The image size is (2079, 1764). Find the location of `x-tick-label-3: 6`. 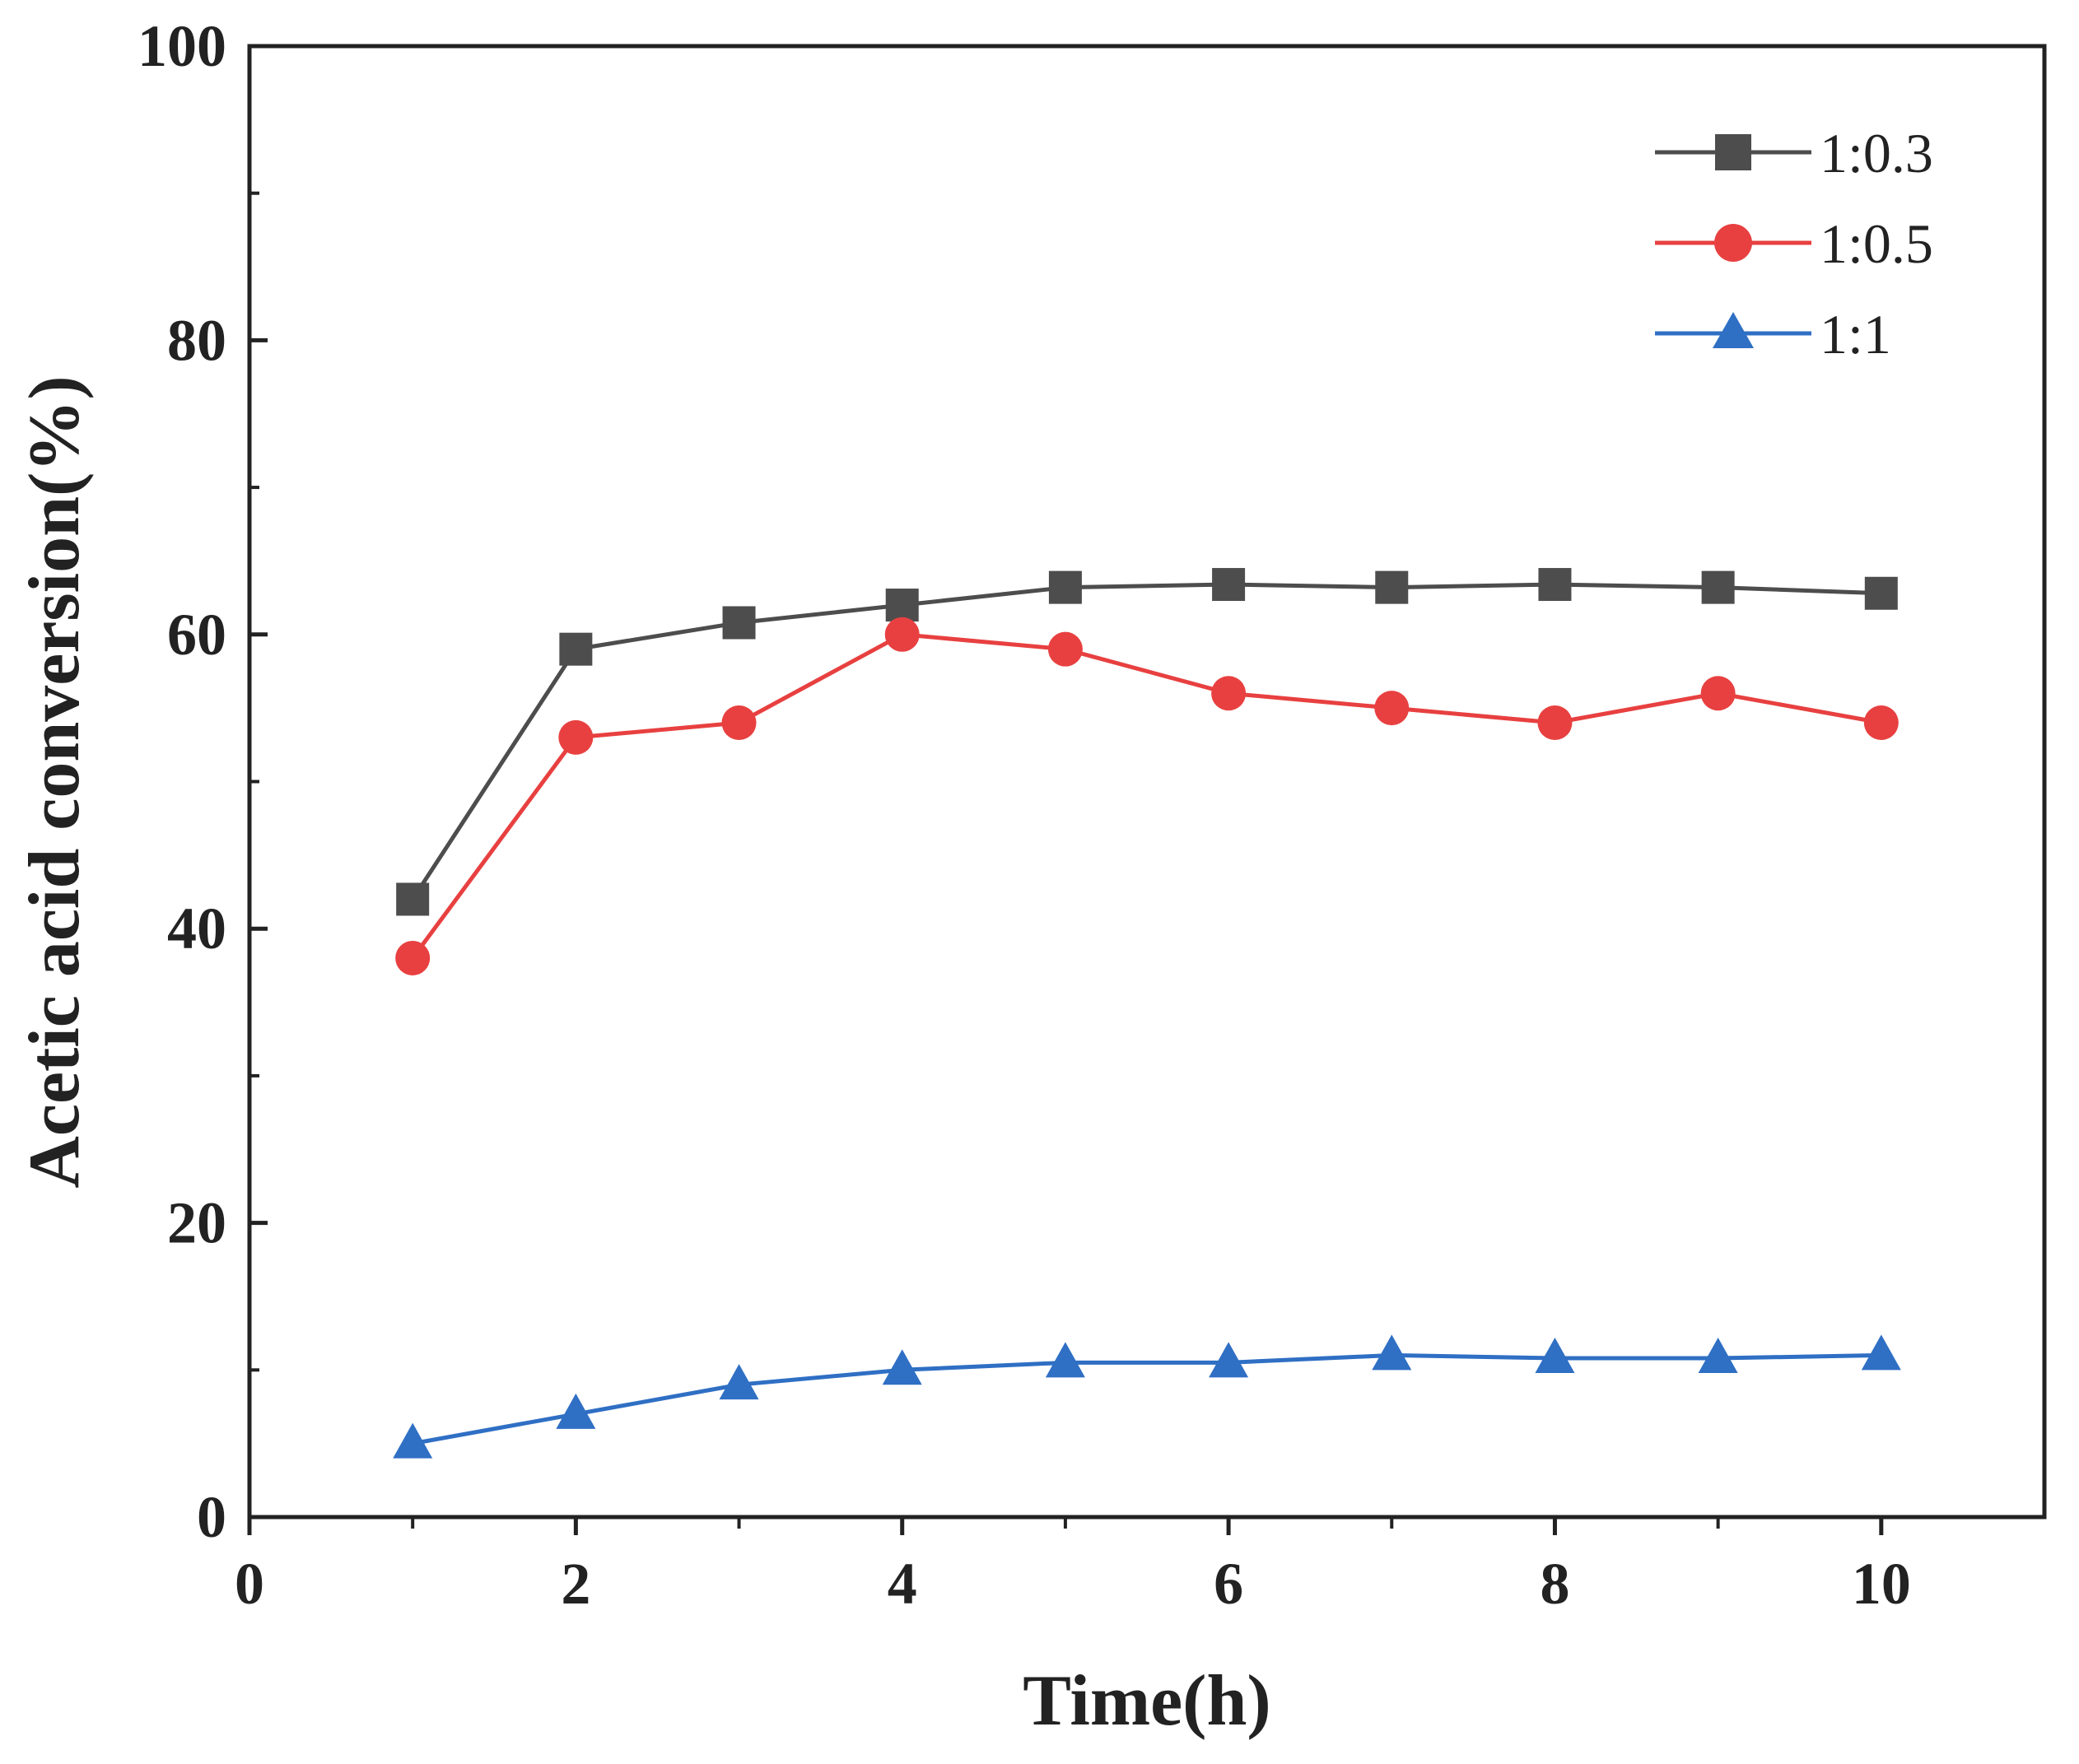

x-tick-label-3: 6 is located at coordinates (1228, 1584).